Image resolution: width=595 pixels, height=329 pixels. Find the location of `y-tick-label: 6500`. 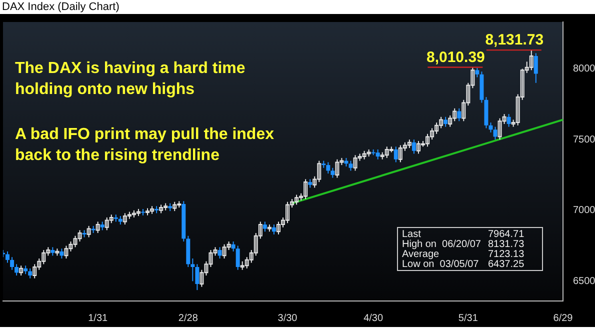

y-tick-label: 6500 is located at coordinates (584, 281).